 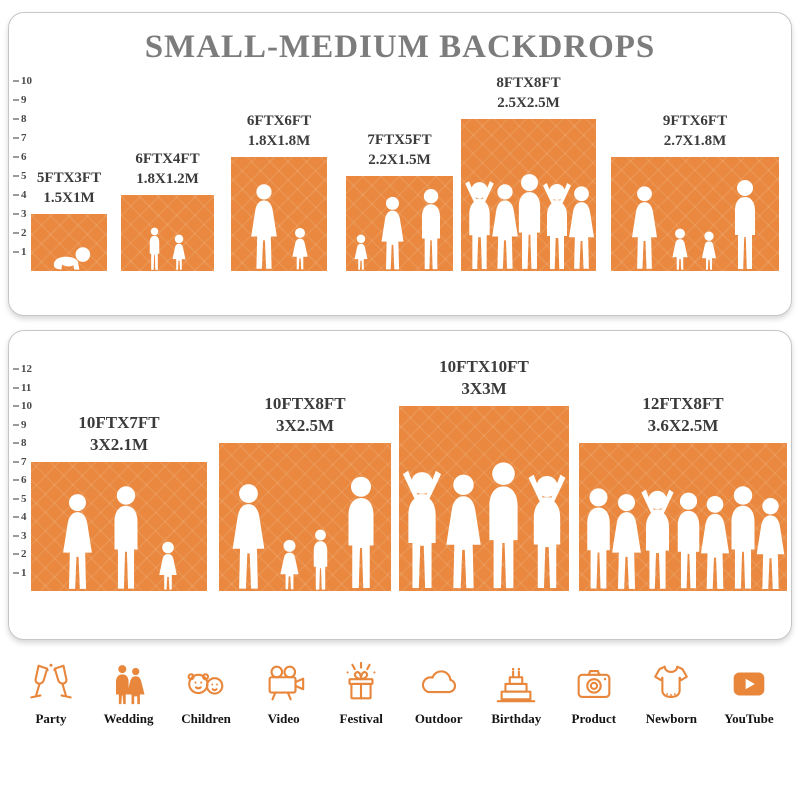 I want to click on category-party: Party, so click(x=51, y=693).